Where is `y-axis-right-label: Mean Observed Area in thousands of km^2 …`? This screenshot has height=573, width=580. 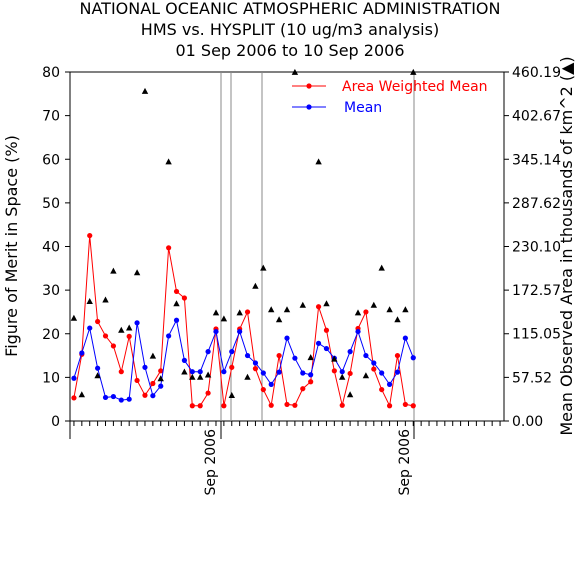
y-axis-right-label: Mean Observed Area in thousands of km^2 … is located at coordinates (566, 245).